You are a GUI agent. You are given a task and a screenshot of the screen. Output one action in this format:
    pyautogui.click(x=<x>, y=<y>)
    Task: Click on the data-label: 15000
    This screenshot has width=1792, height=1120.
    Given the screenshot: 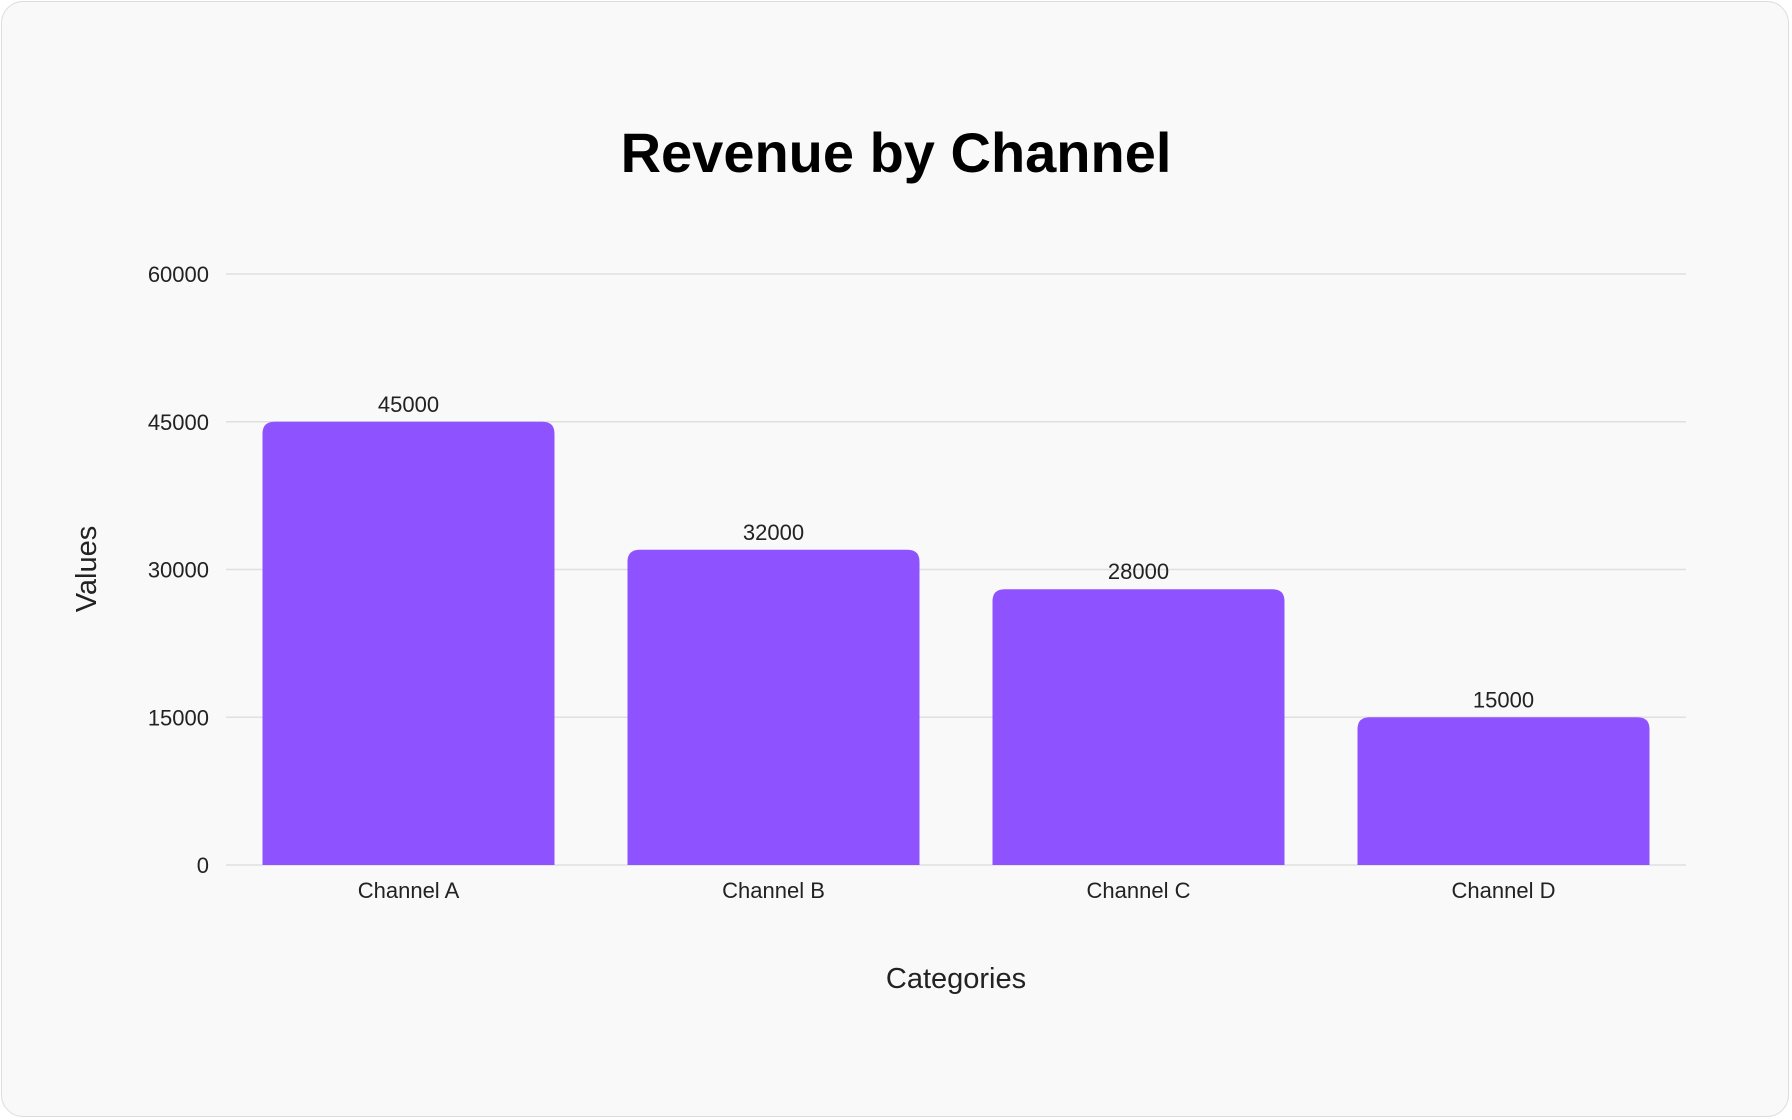 What is the action you would take?
    pyautogui.click(x=1503, y=699)
    